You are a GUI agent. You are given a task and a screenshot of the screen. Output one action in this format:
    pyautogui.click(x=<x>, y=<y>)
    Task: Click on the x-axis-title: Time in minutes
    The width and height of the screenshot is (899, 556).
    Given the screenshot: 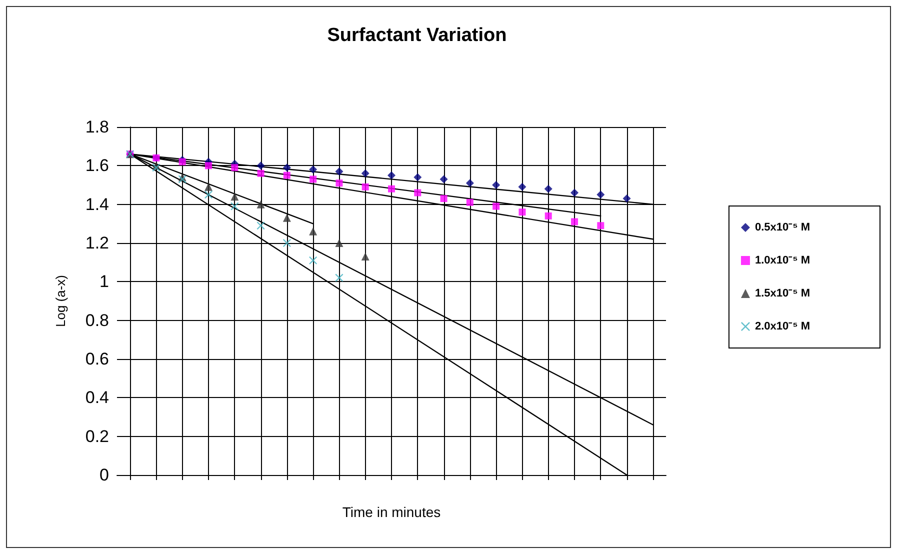 What is the action you would take?
    pyautogui.click(x=391, y=512)
    